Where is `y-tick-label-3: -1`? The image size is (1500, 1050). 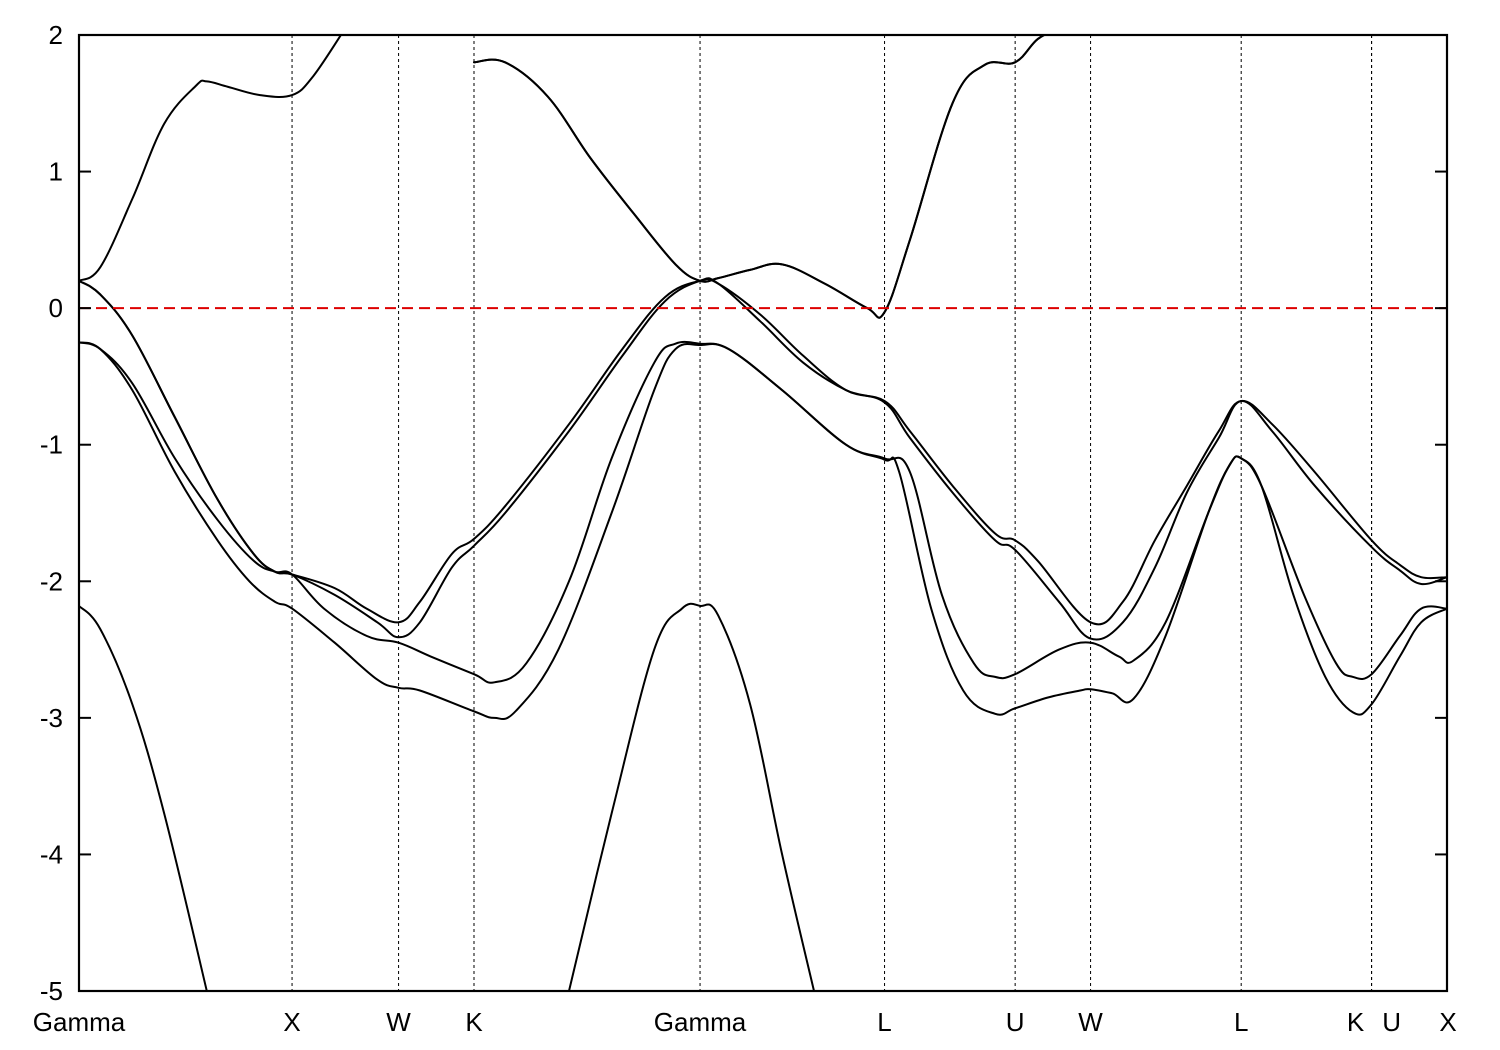
y-tick-label-3: -1 is located at coordinates (51, 445).